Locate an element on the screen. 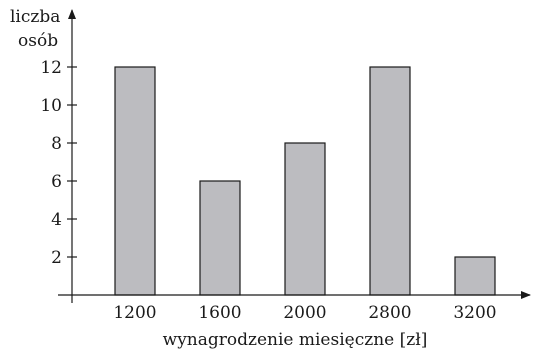  x-tick-label-1600: 1600 is located at coordinates (219, 313).